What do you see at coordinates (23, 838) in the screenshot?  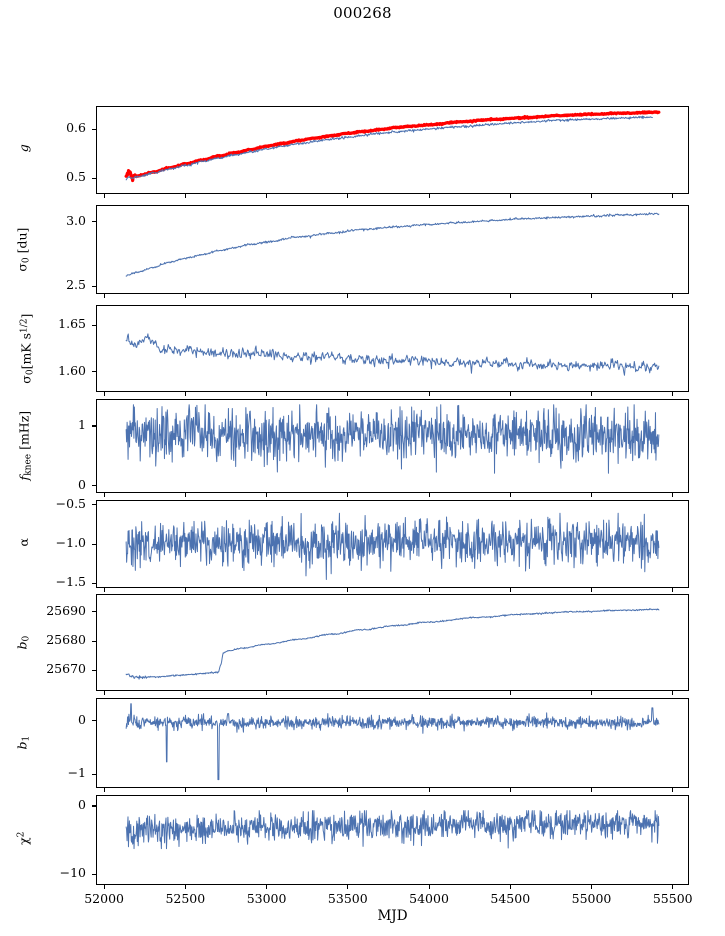 I see `y-axis-label-chi2: χ2` at bounding box center [23, 838].